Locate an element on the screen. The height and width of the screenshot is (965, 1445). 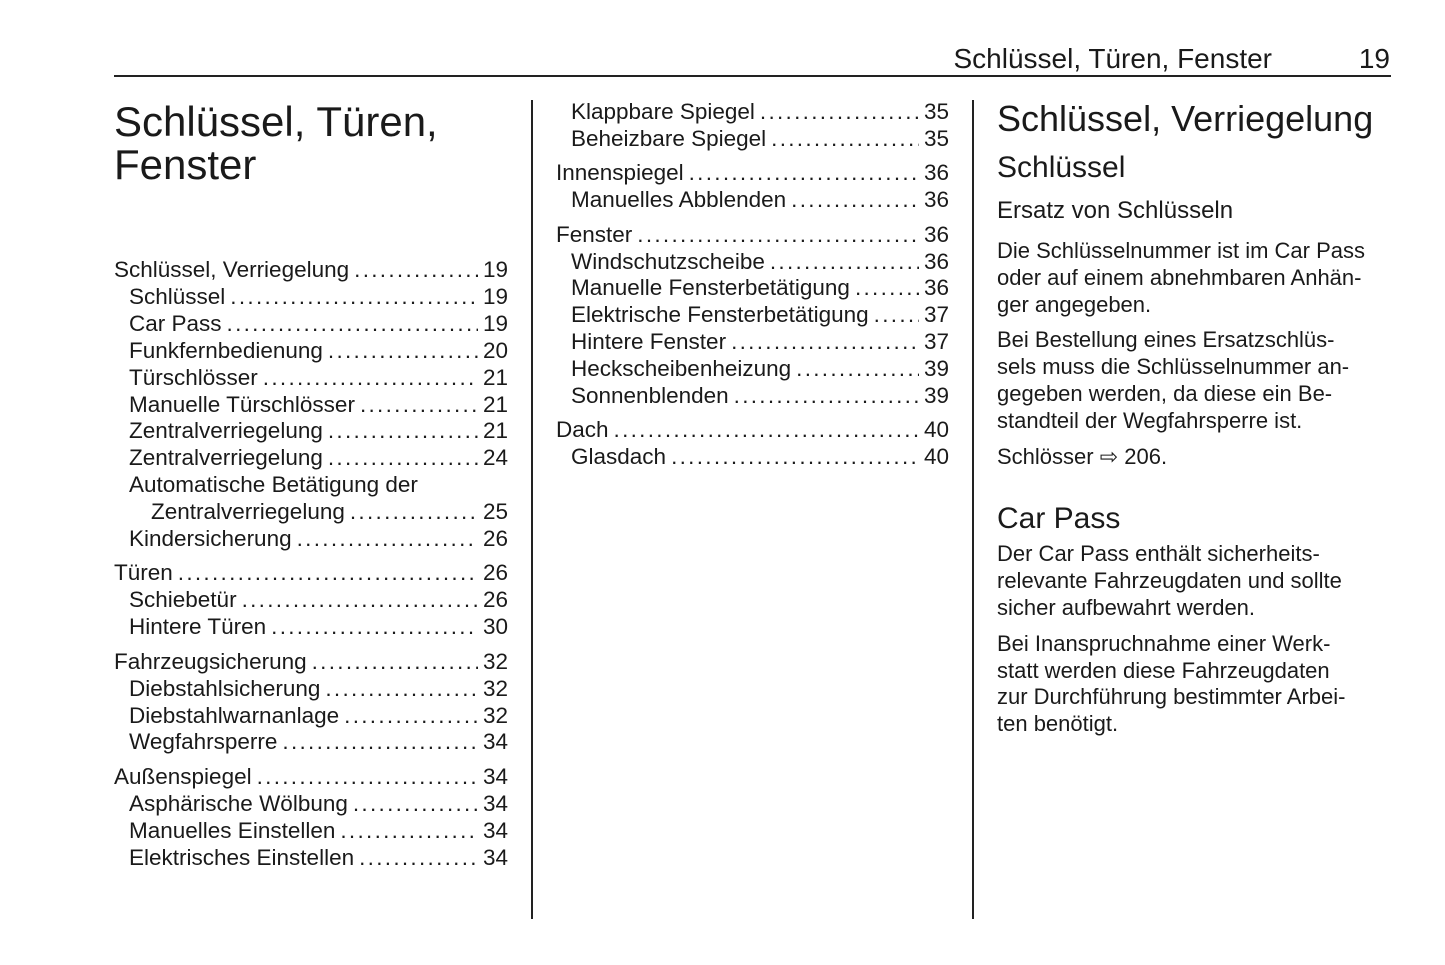
toc-entry: Wegfahrsperre 34 is located at coordinates (311, 742).